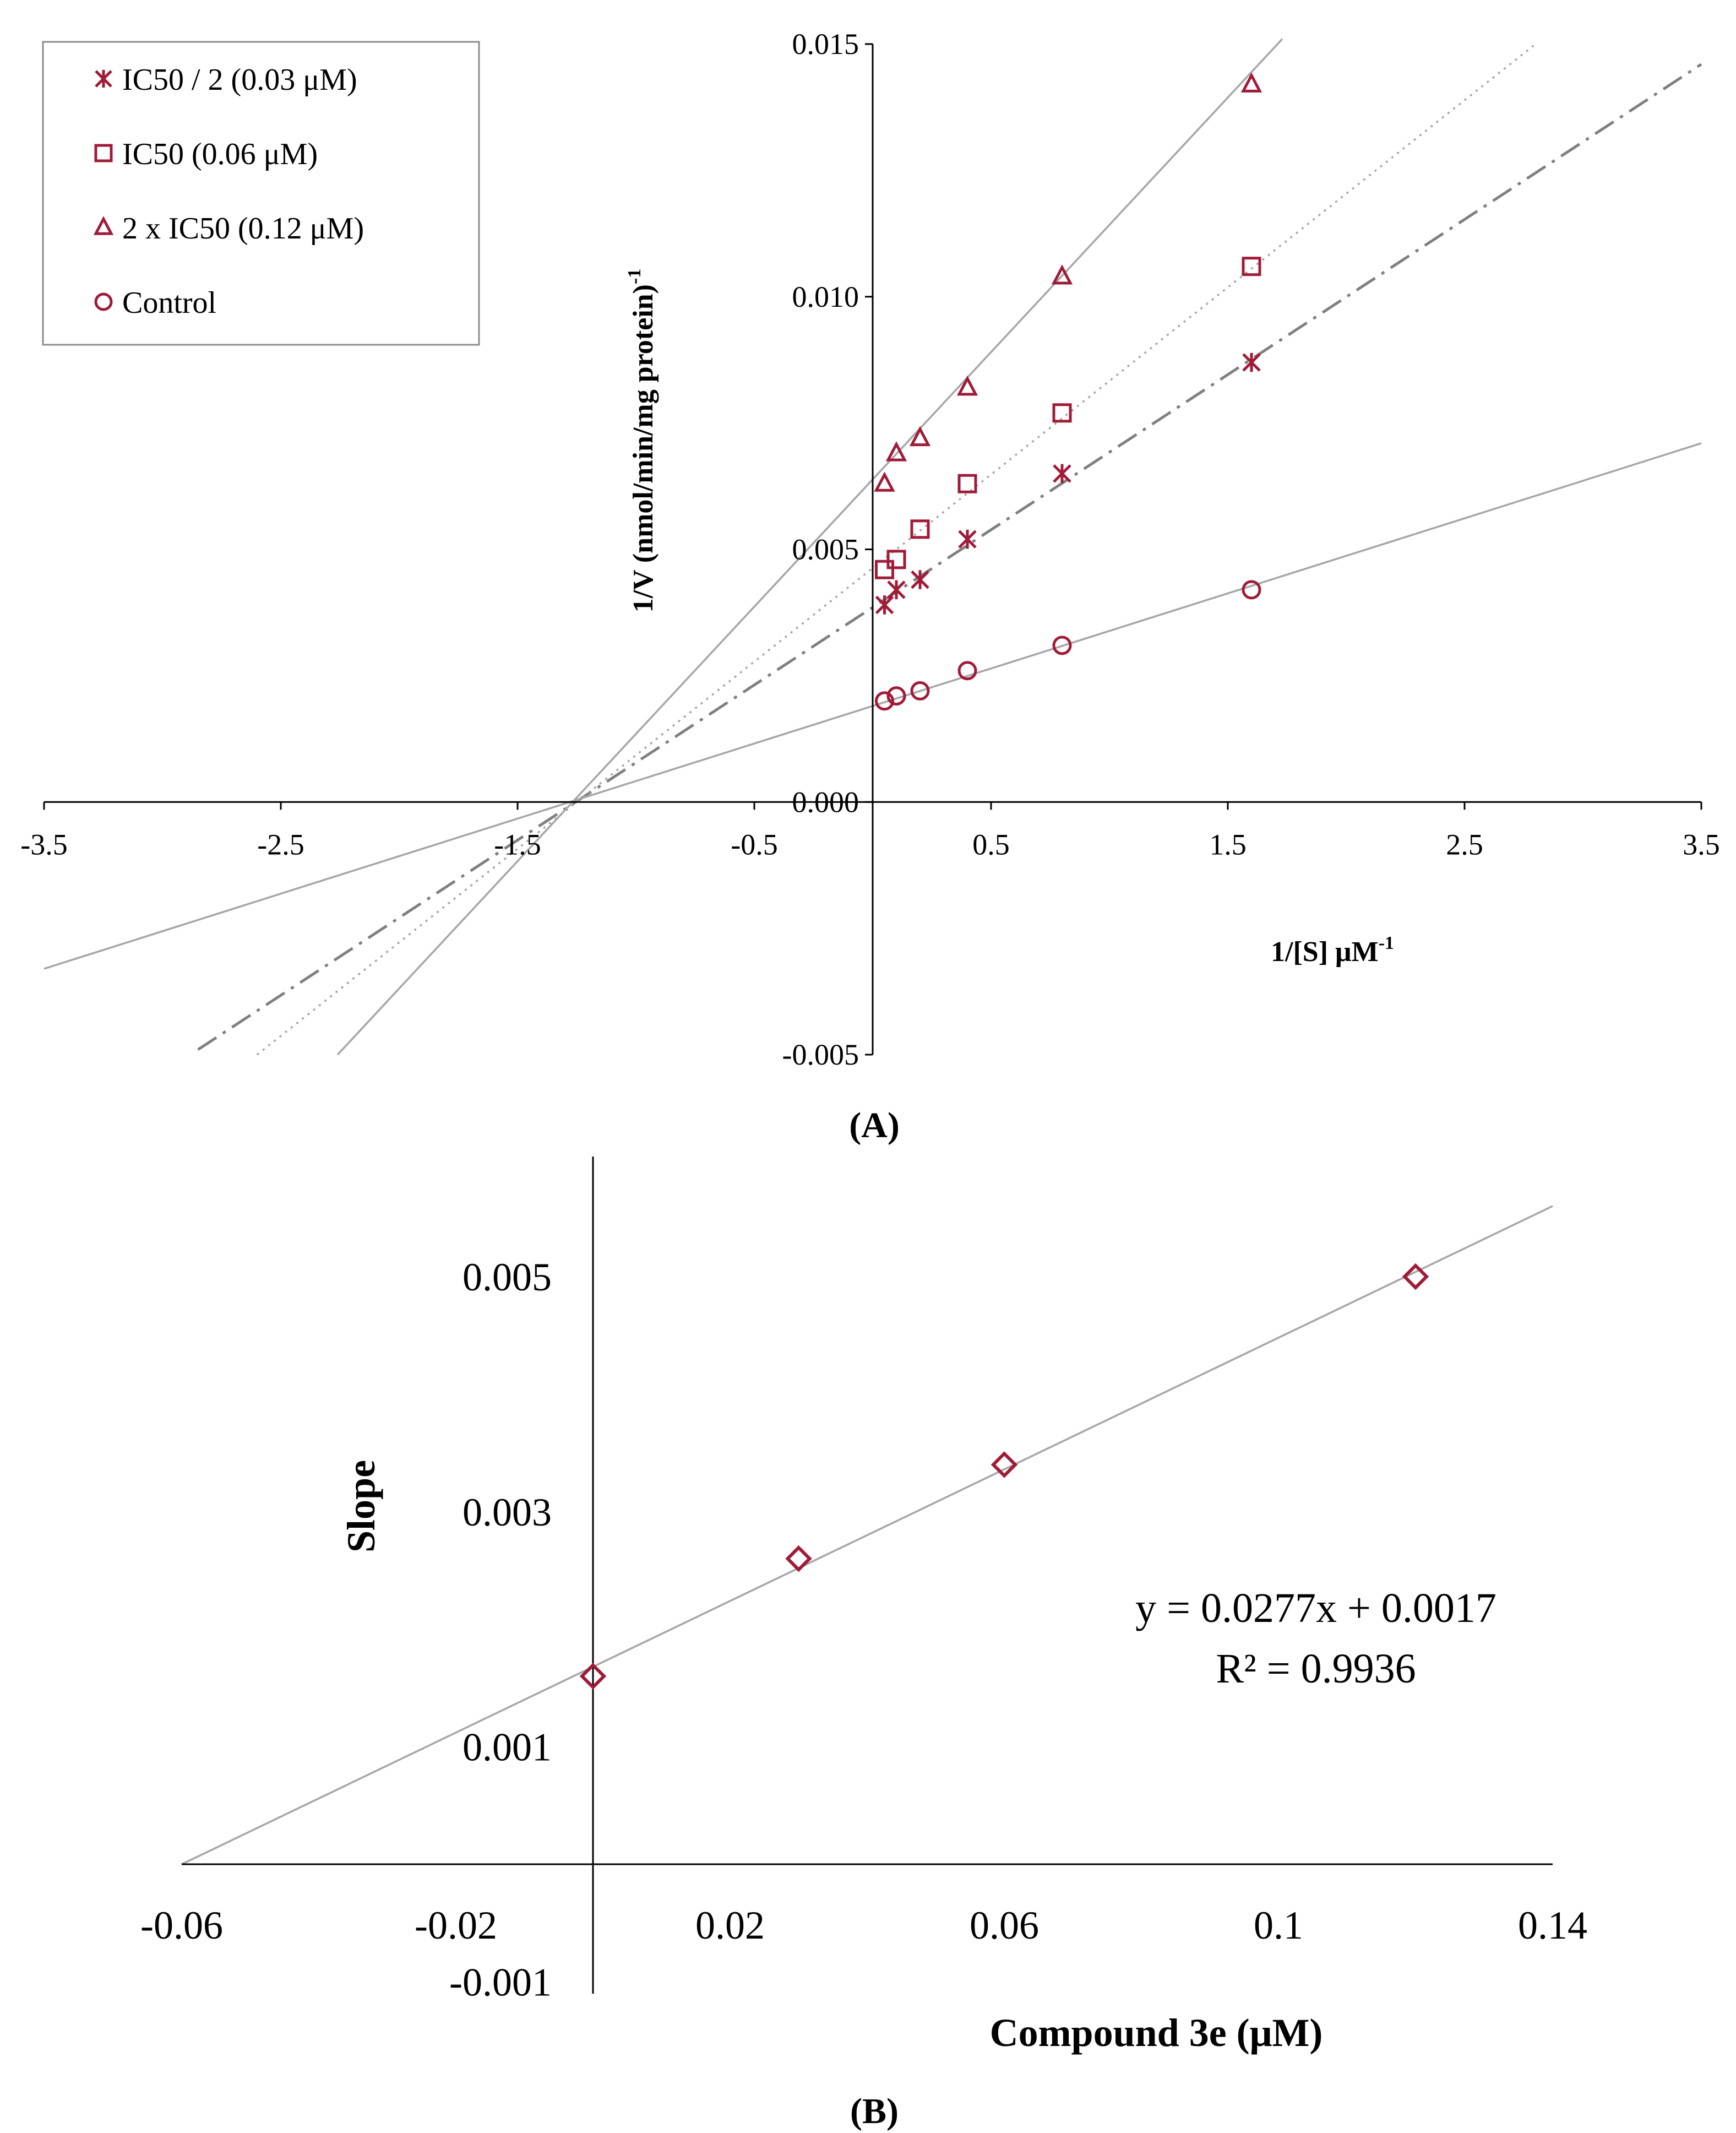  Describe the element at coordinates (361, 1506) in the screenshot. I see `b-y-axis-label: Slope` at that location.